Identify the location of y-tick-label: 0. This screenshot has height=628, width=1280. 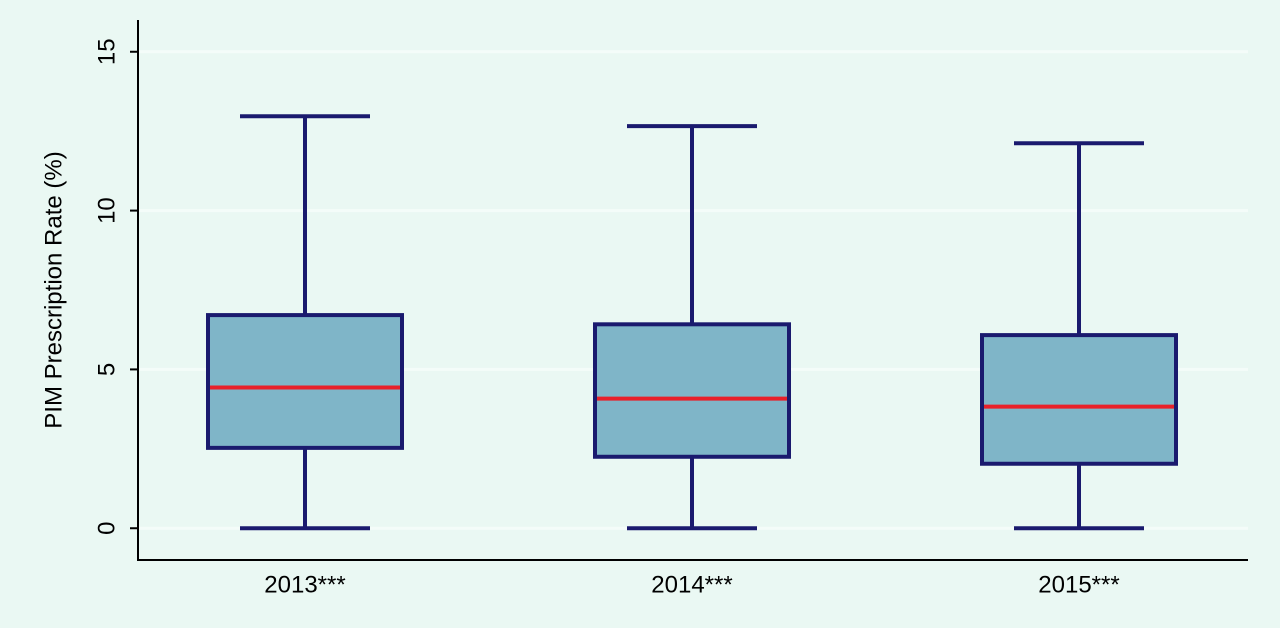
(106, 528).